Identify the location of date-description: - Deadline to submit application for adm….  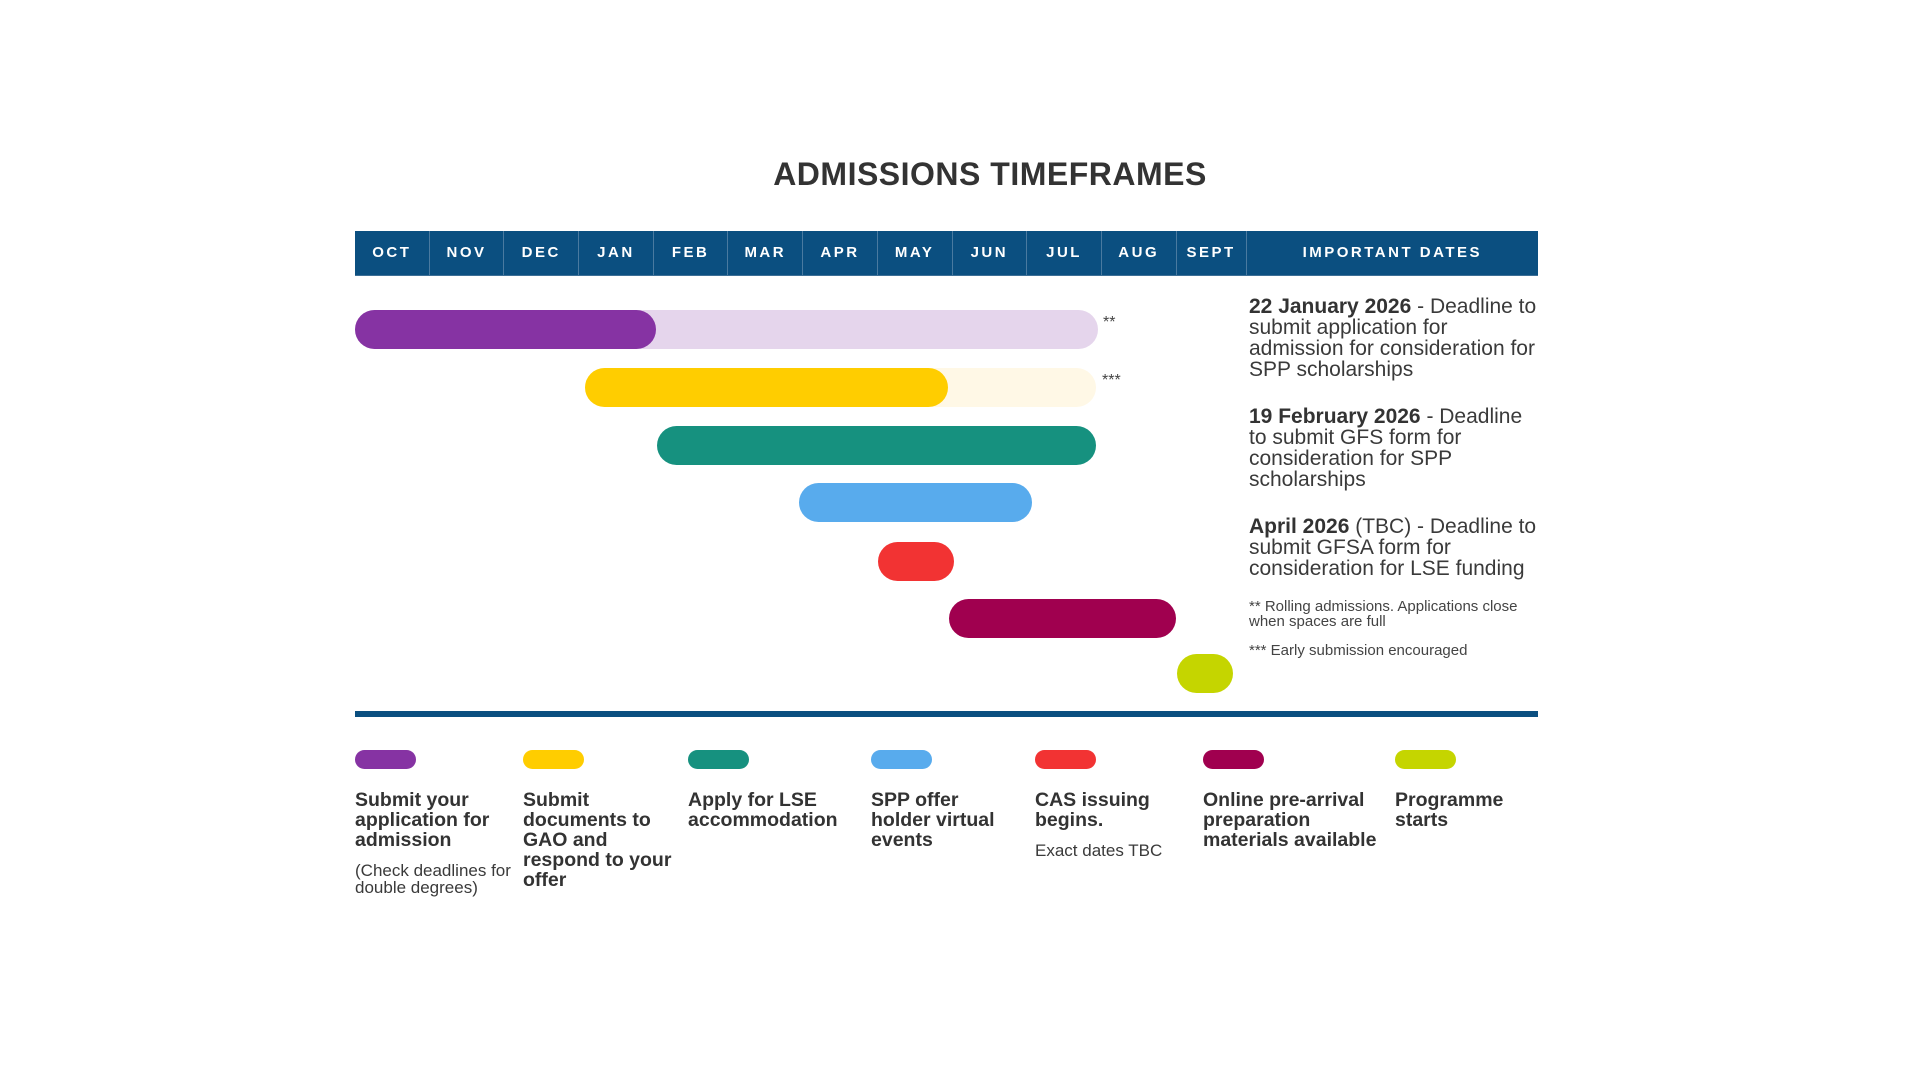
(1393, 338).